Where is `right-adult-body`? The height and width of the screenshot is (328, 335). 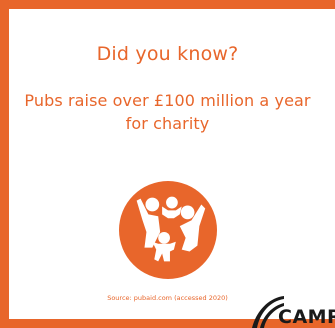 right-adult-body is located at coordinates (192, 228).